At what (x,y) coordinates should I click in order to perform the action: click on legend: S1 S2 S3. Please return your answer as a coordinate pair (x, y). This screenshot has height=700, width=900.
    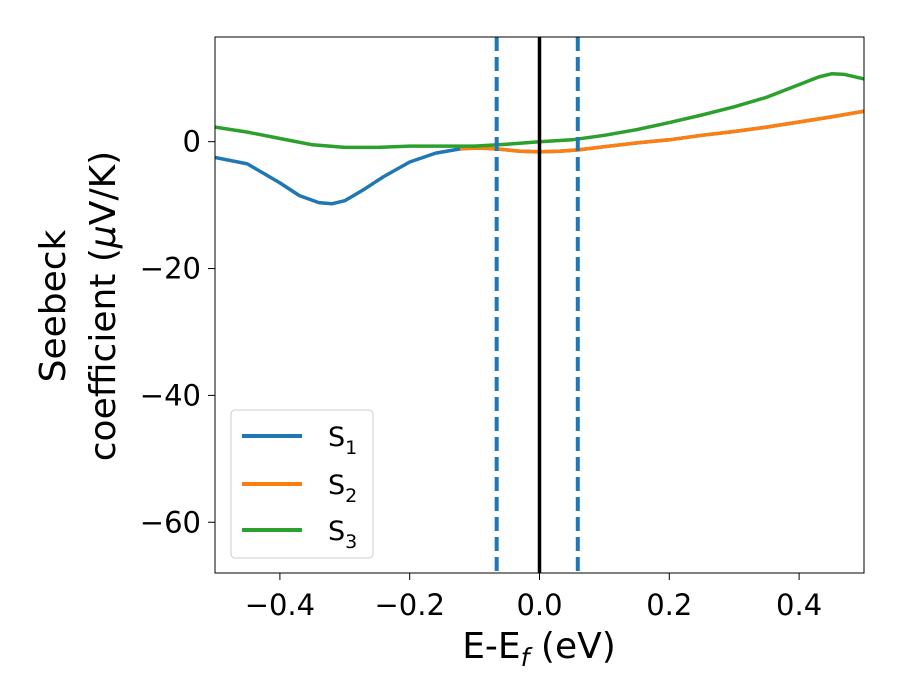
    Looking at the image, I should click on (302, 484).